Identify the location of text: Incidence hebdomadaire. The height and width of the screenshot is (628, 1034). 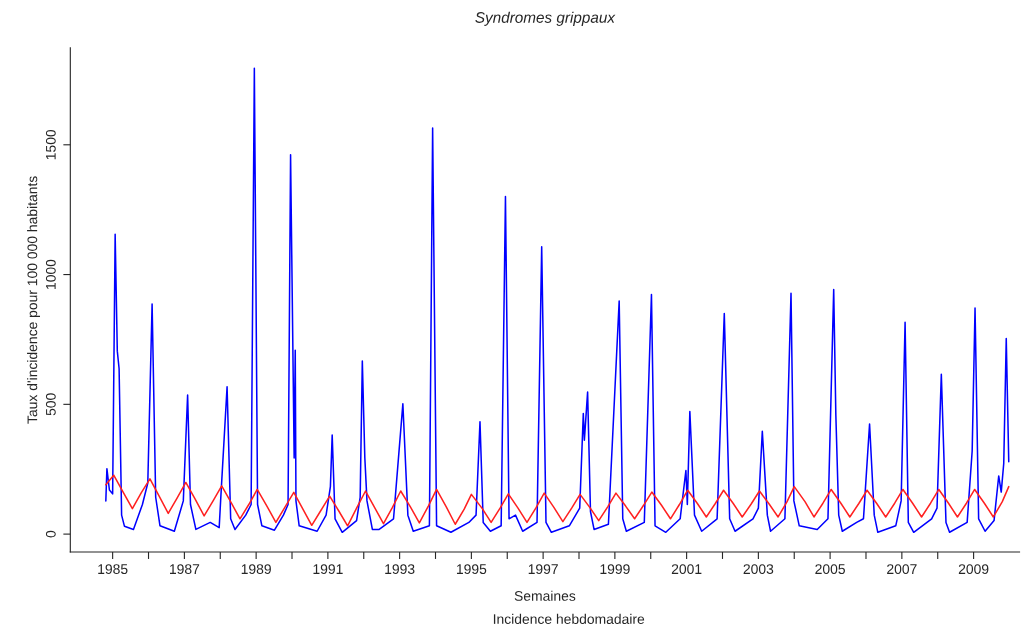
(569, 618).